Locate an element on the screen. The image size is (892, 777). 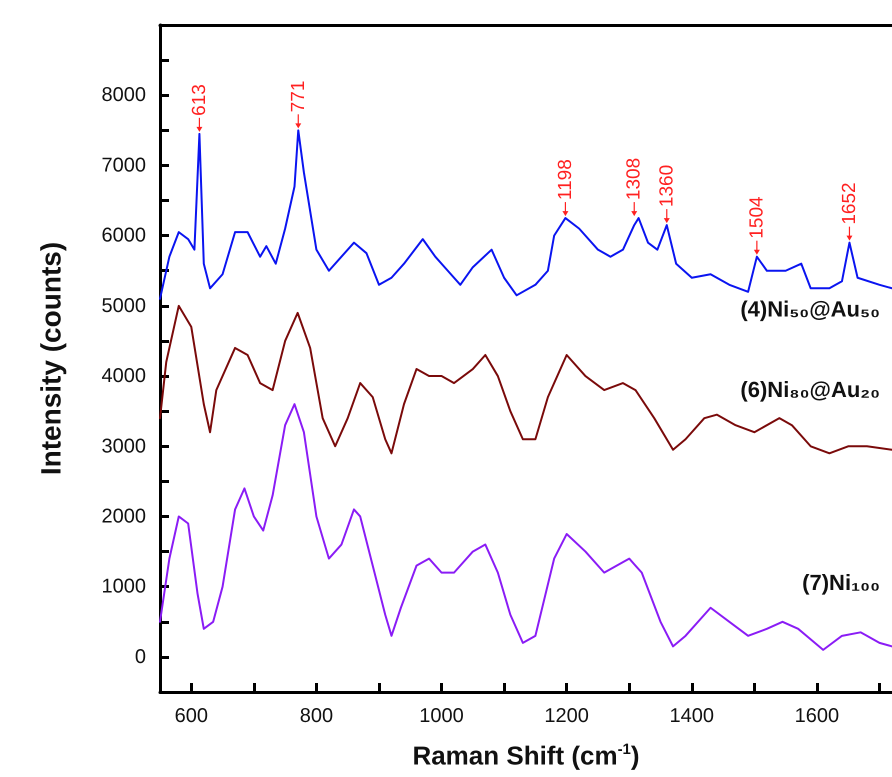
annotation: 1360 is located at coordinates (667, 186).